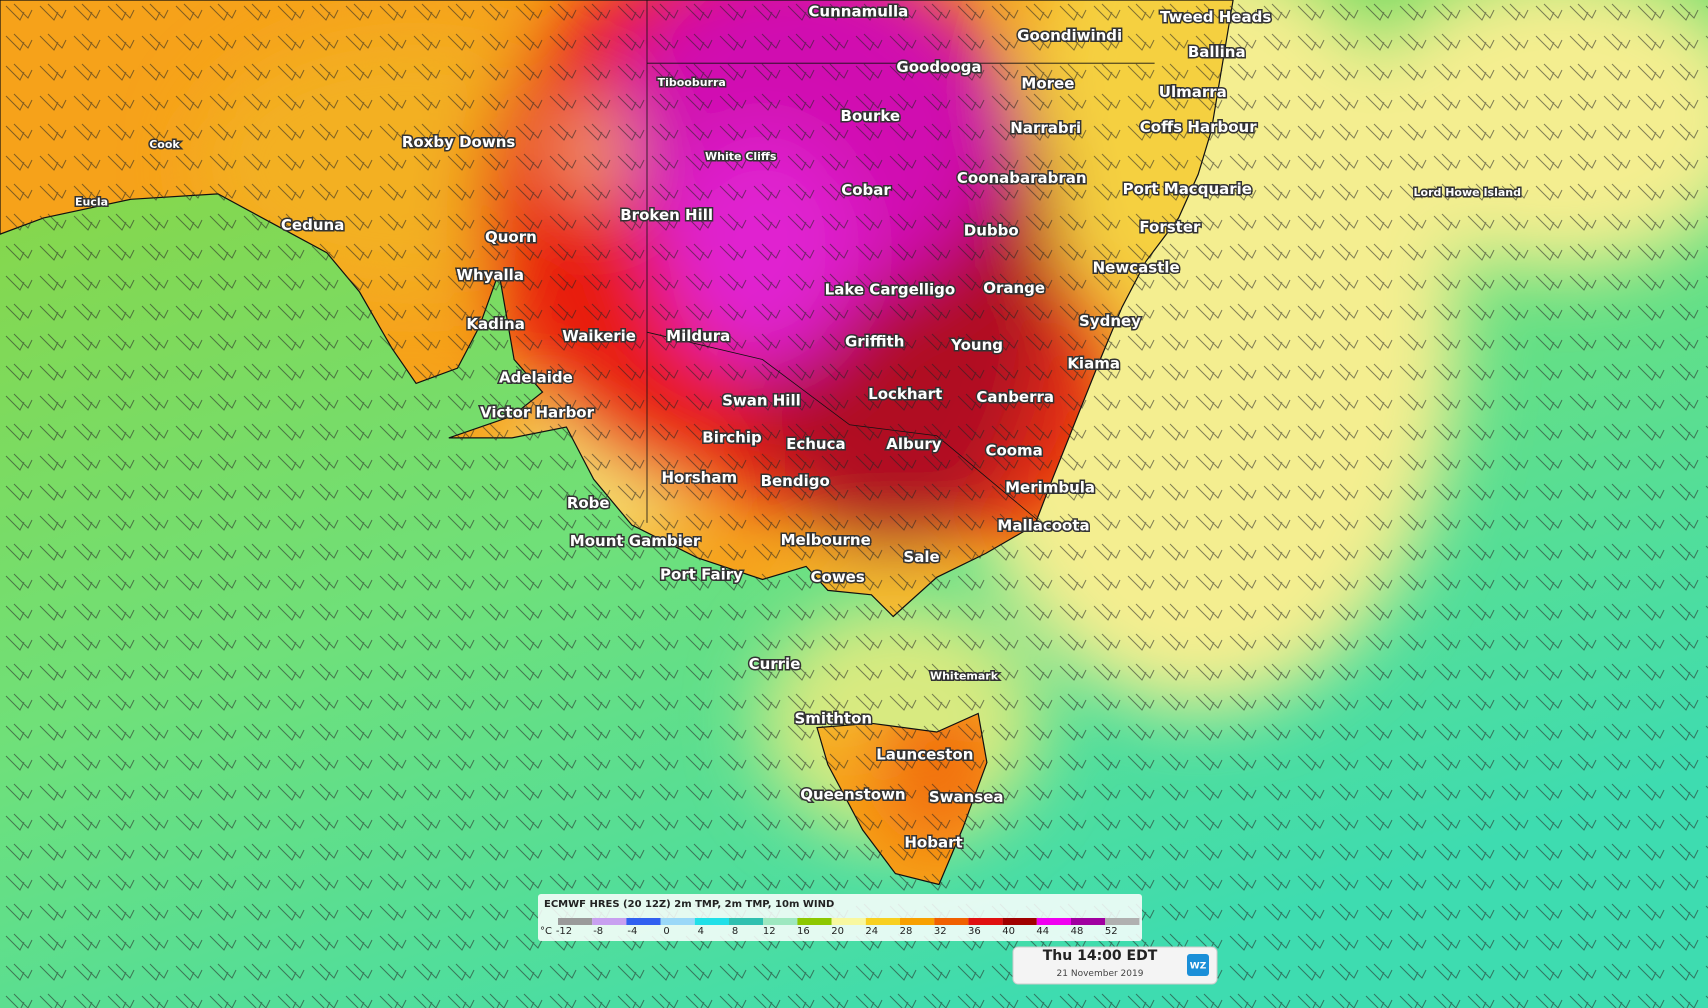 The image size is (1708, 1008). I want to click on place-label: Lockhart, so click(905, 394).